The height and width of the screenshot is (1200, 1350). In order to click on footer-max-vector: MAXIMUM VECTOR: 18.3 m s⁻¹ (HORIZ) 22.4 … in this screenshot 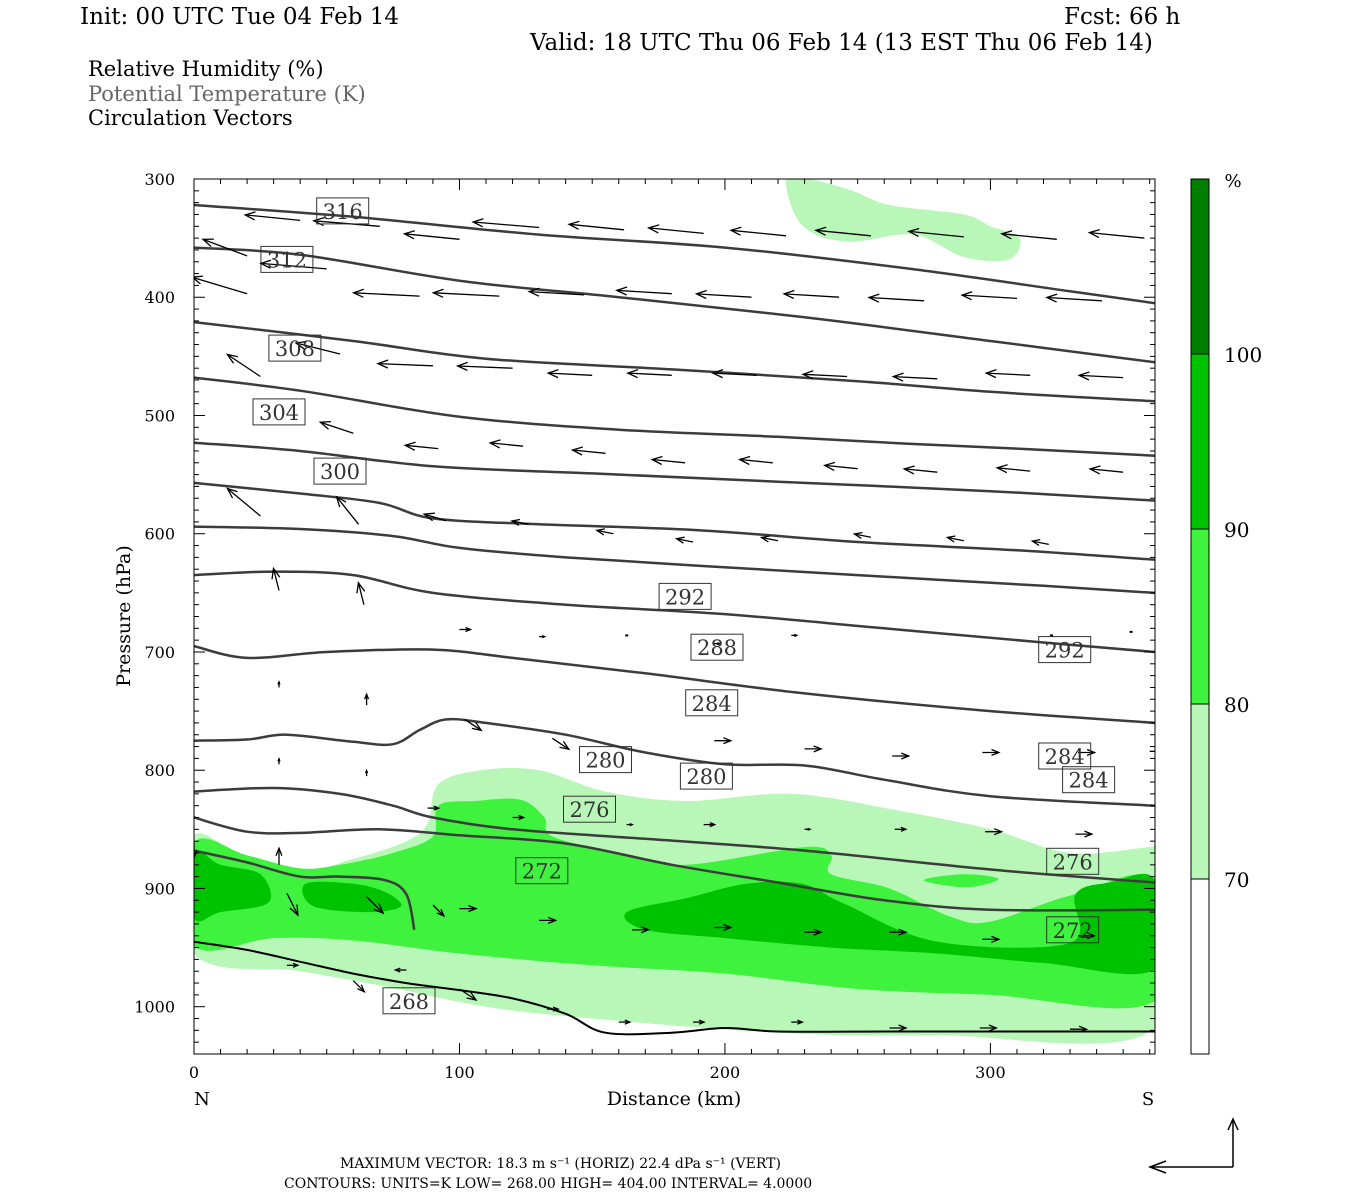, I will do `click(560, 1164)`.